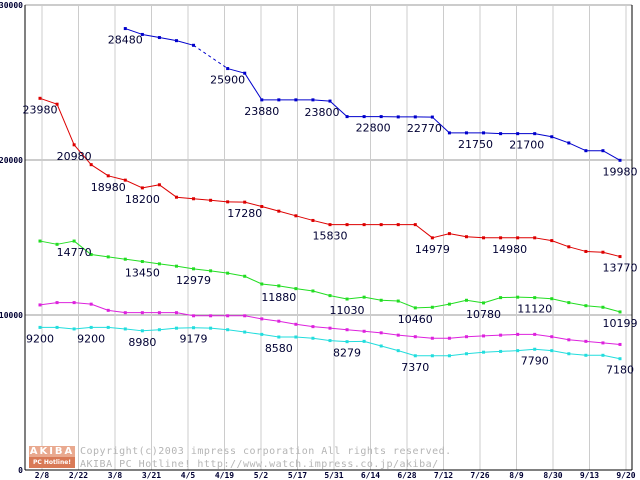 The height and width of the screenshot is (480, 640). What do you see at coordinates (261, 111) in the screenshot?
I see `data-label-blue: 23880` at bounding box center [261, 111].